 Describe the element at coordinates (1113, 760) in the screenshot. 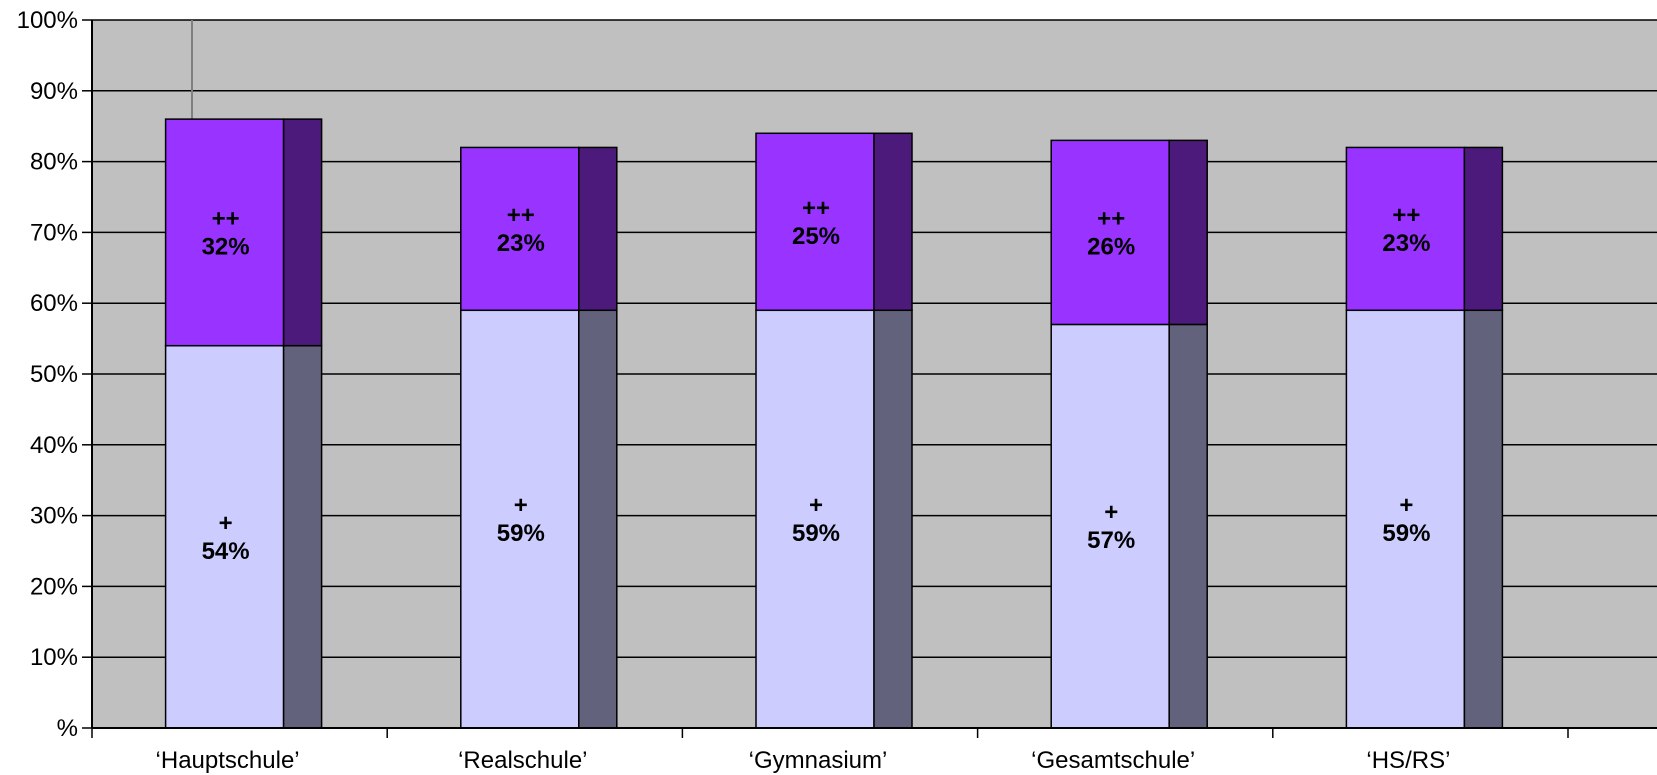

I see `x-tick-label: ‘Gesamtschule’` at that location.